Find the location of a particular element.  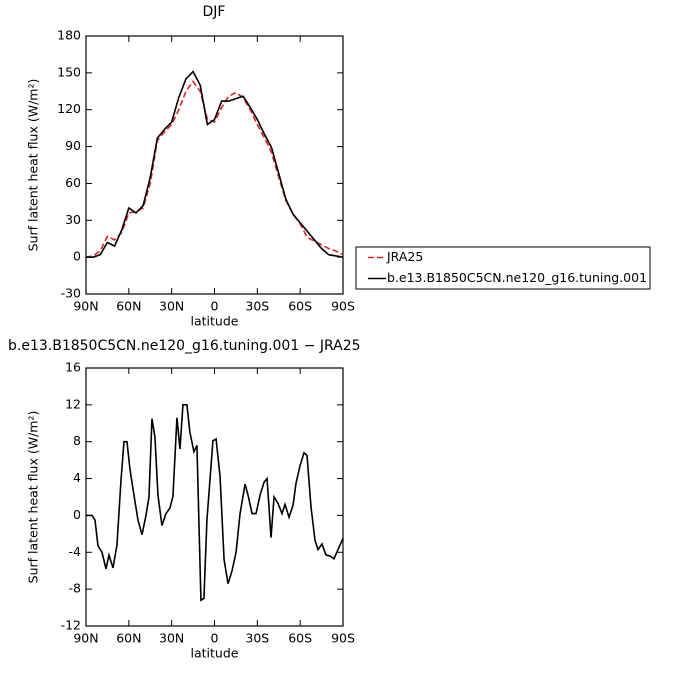

legend-label: JRA25 is located at coordinates (404, 256).